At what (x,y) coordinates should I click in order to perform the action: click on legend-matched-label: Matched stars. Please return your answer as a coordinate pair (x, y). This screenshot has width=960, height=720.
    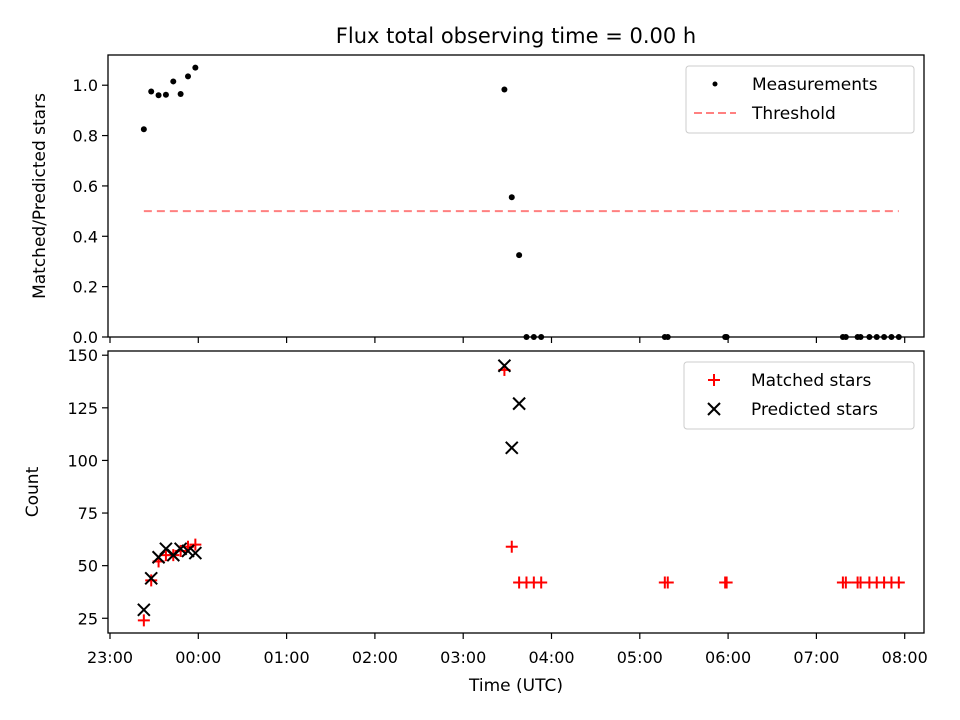
    Looking at the image, I should click on (811, 381).